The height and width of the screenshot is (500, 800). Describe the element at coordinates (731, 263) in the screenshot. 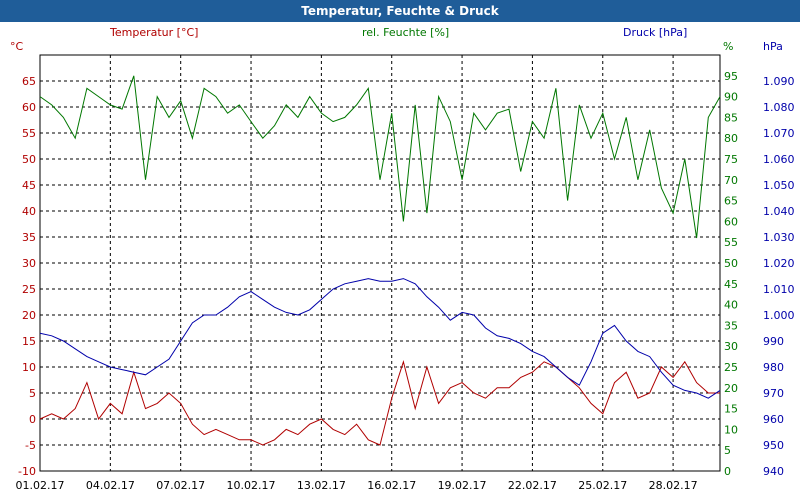

I see `humidity-tick-label: 50` at that location.